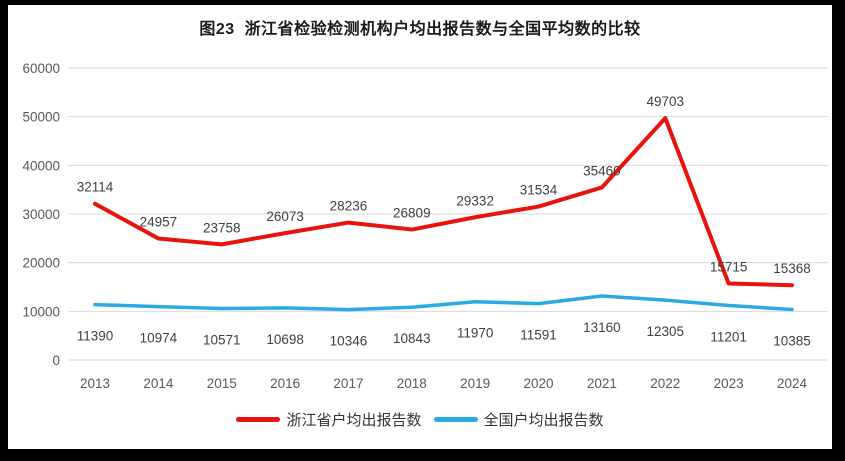  Describe the element at coordinates (792, 340) in the screenshot. I see `data-label: 10385` at that location.